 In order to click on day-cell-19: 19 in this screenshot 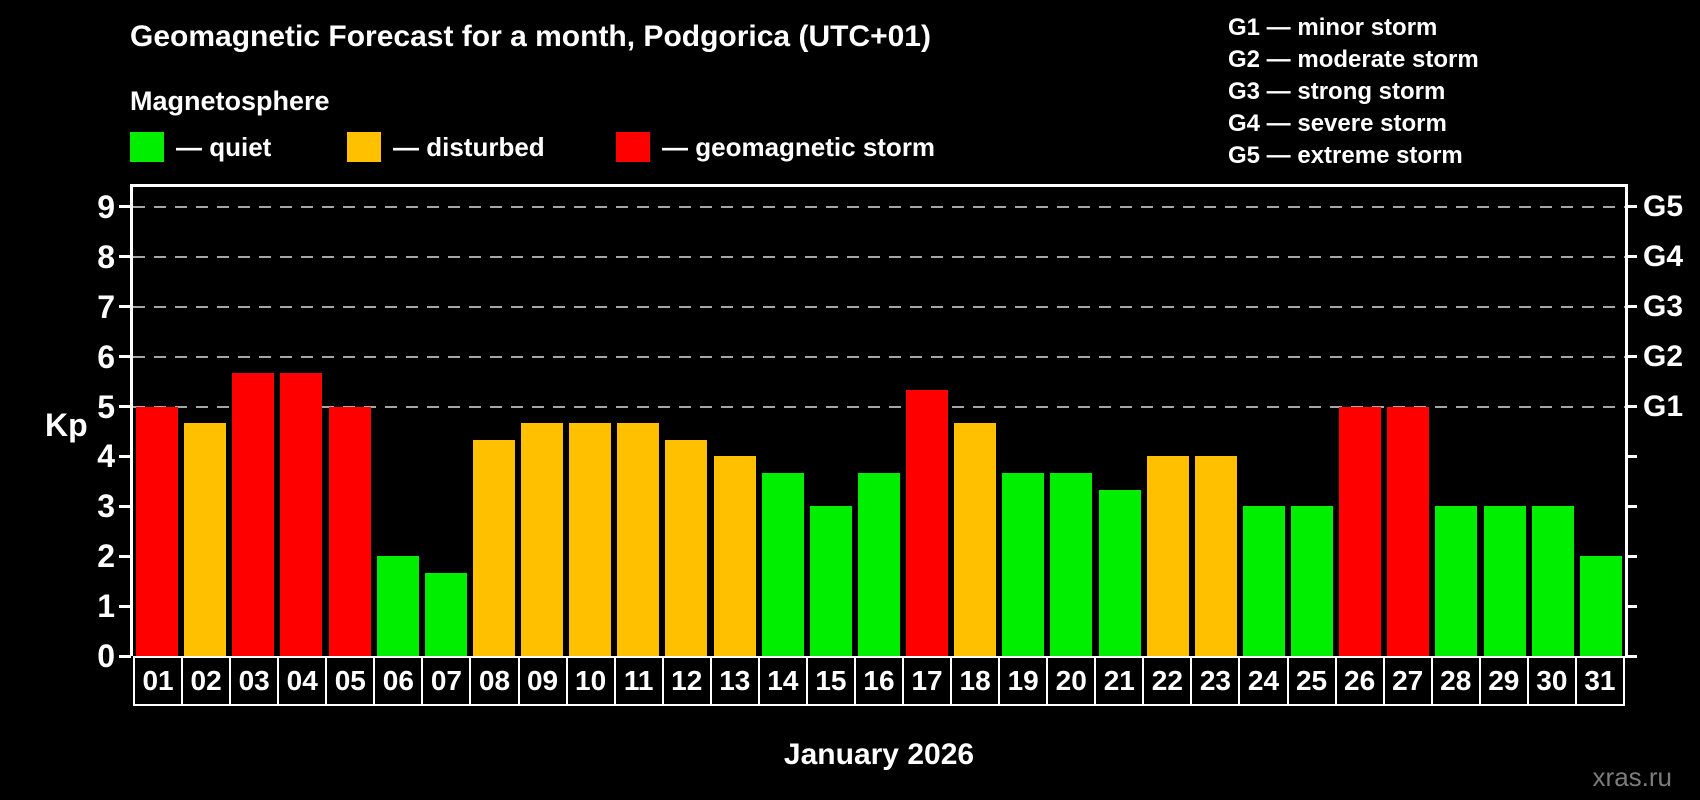, I will do `click(1023, 681)`.